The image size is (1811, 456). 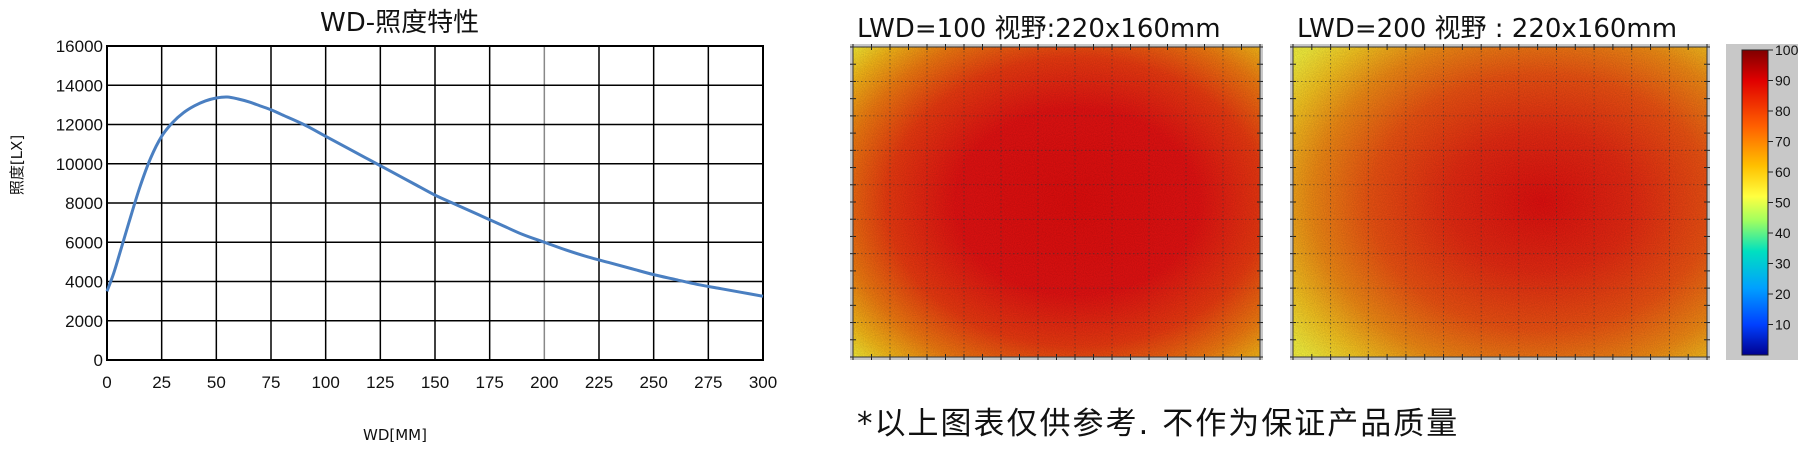 I want to click on colorbar-tick-label: 80, so click(x=1783, y=111).